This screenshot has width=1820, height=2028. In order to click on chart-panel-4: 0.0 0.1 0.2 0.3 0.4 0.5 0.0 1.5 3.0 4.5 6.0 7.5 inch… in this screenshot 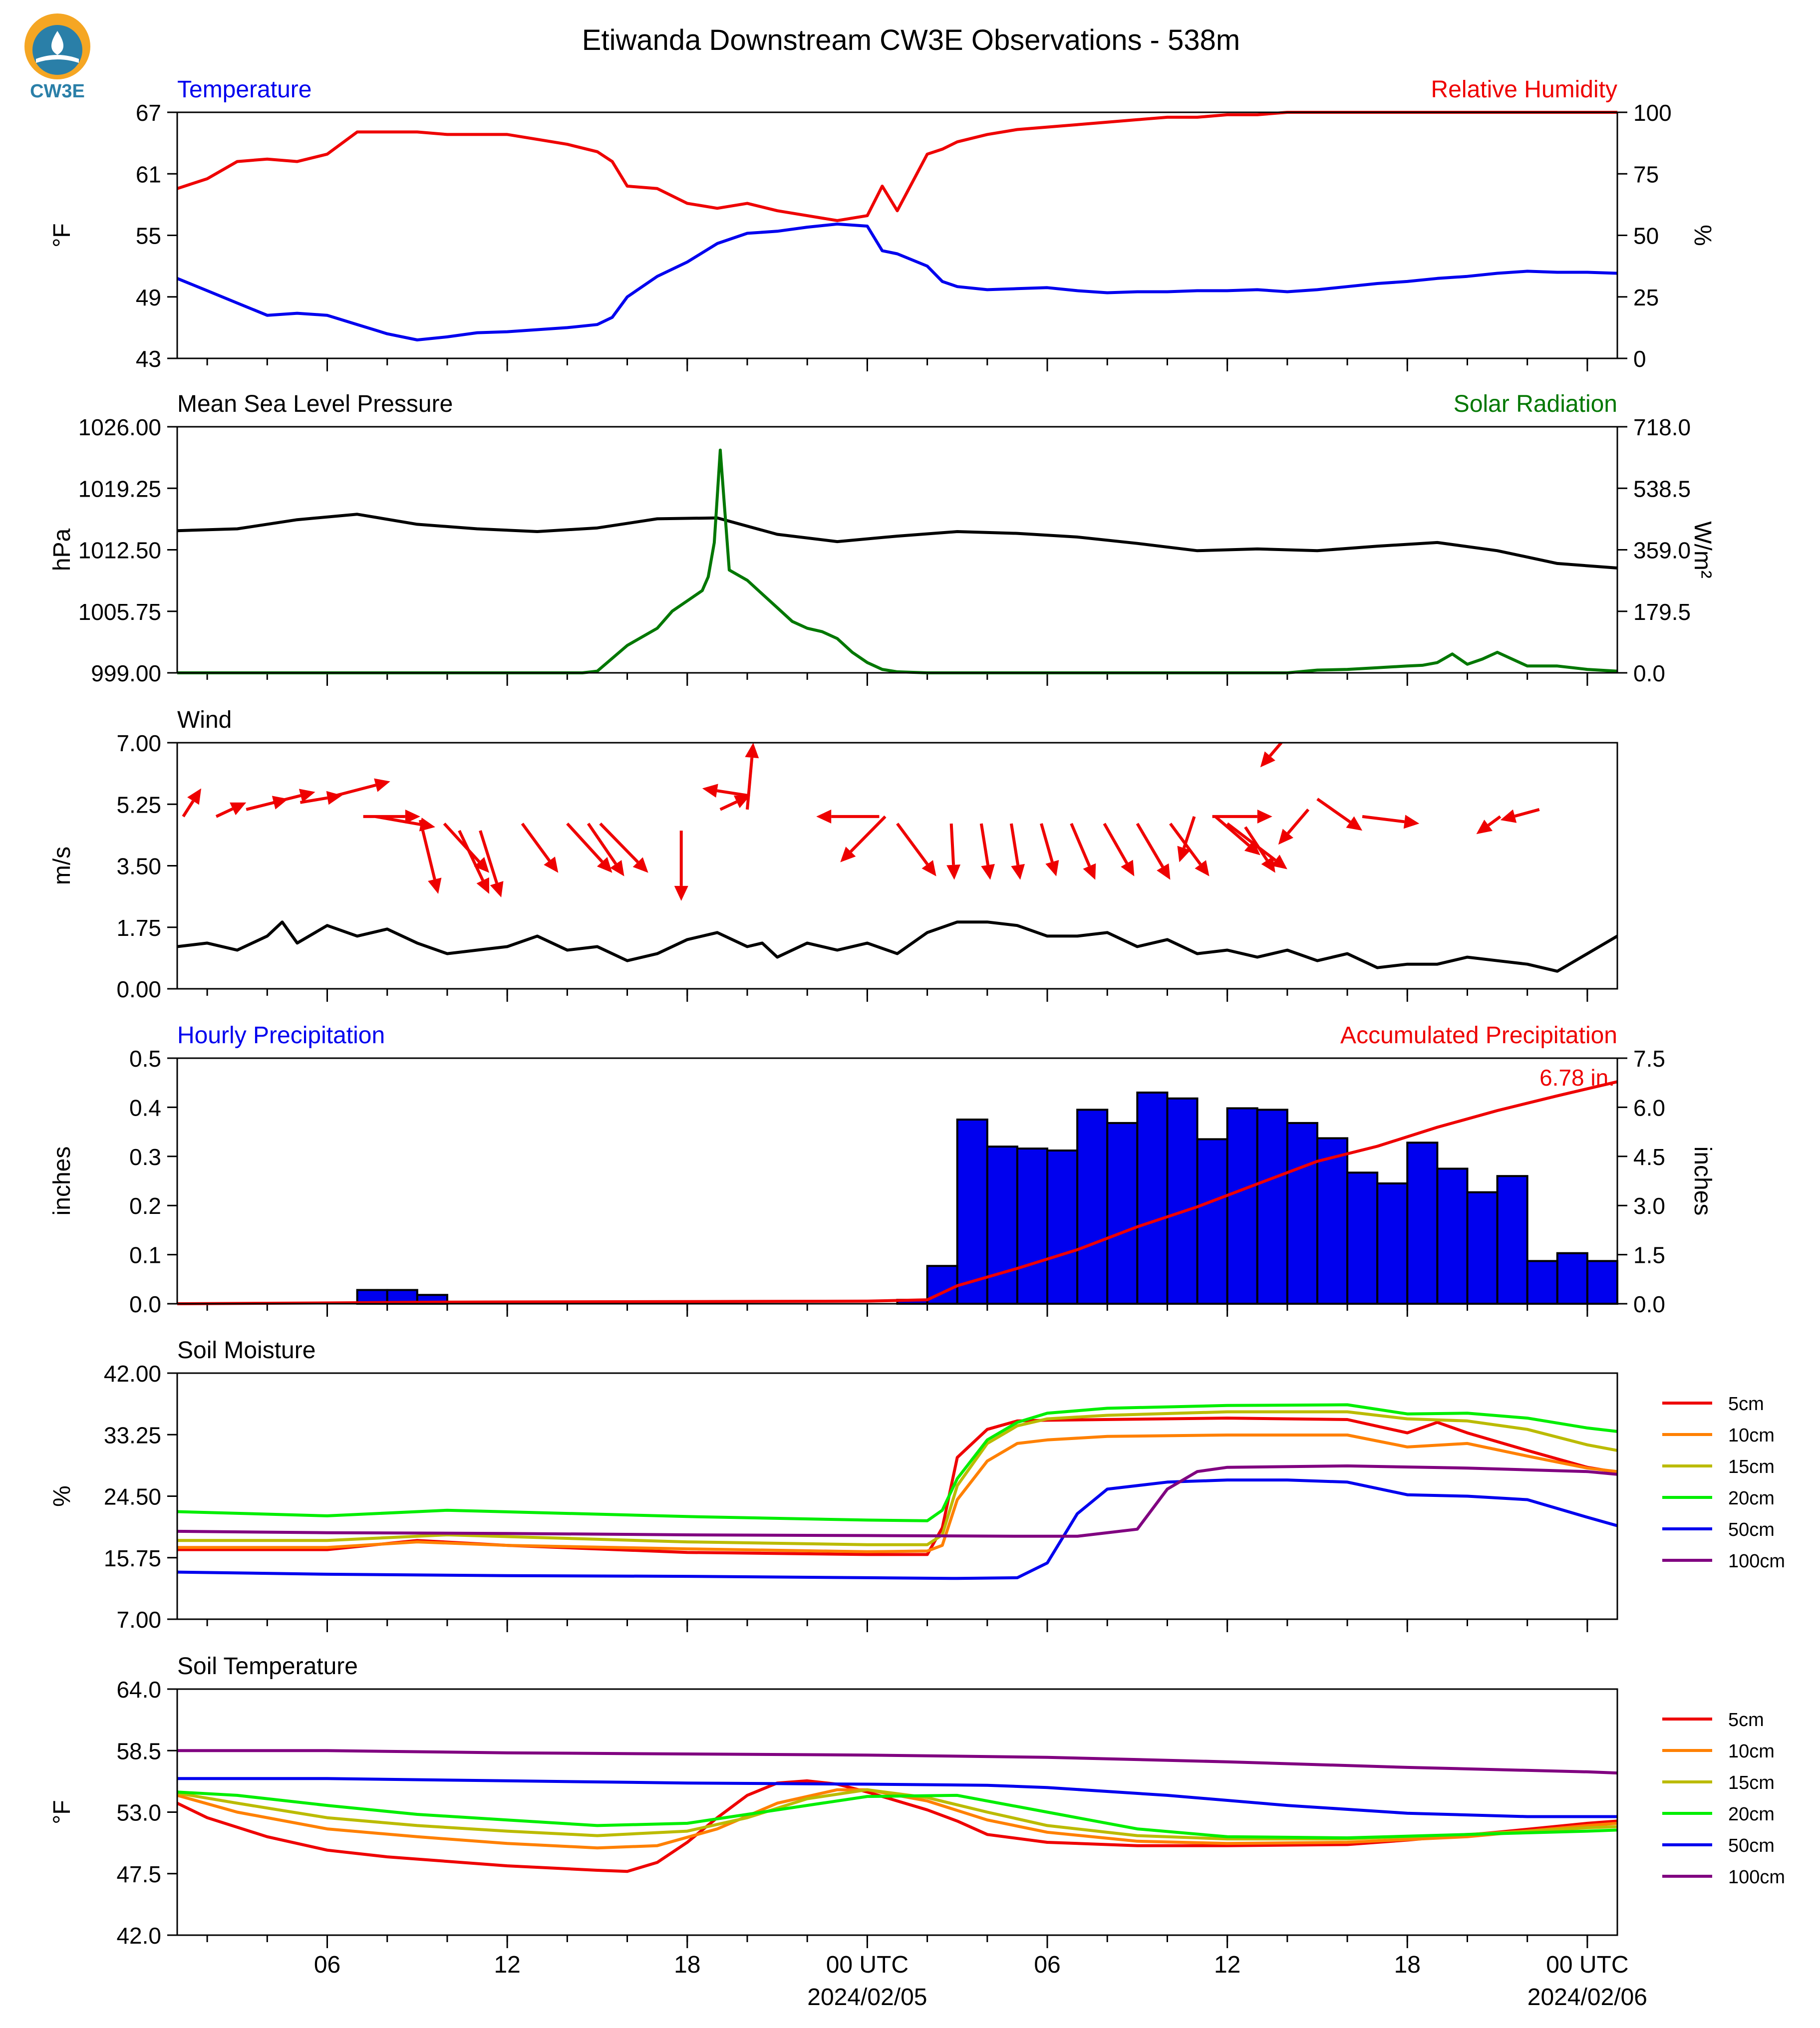, I will do `click(882, 1169)`.